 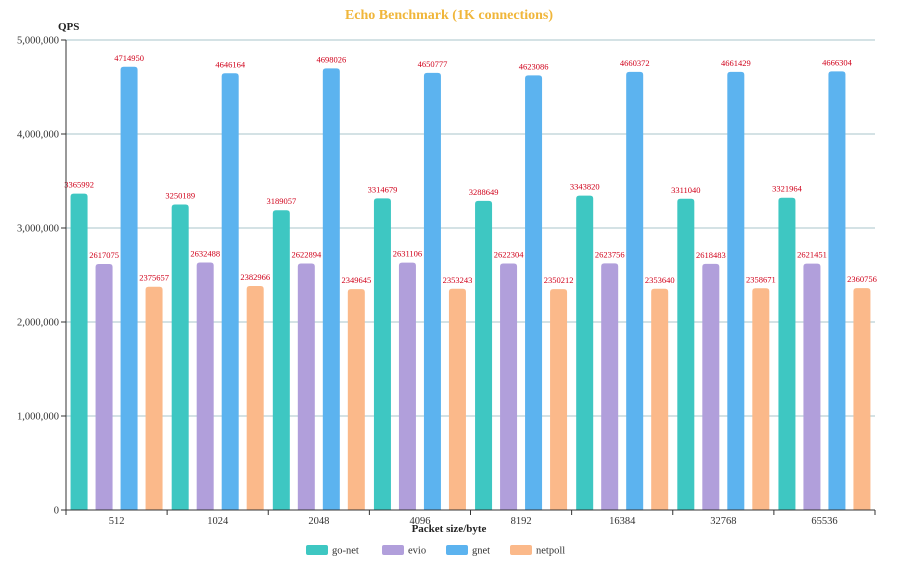 I want to click on data-label: 4698026, so click(x=331, y=59).